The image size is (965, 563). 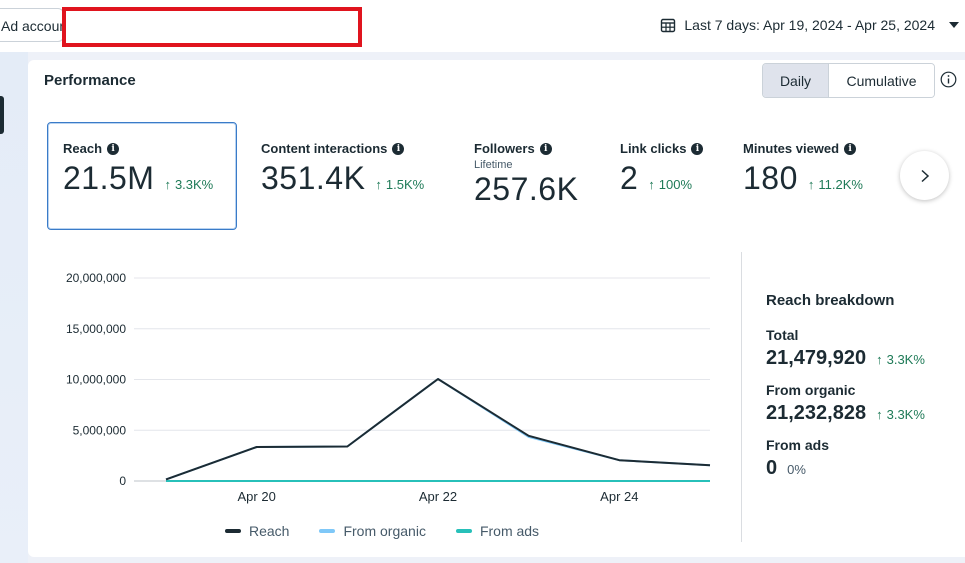 I want to click on metric-delta-text: 1.5K%, so click(x=405, y=184).